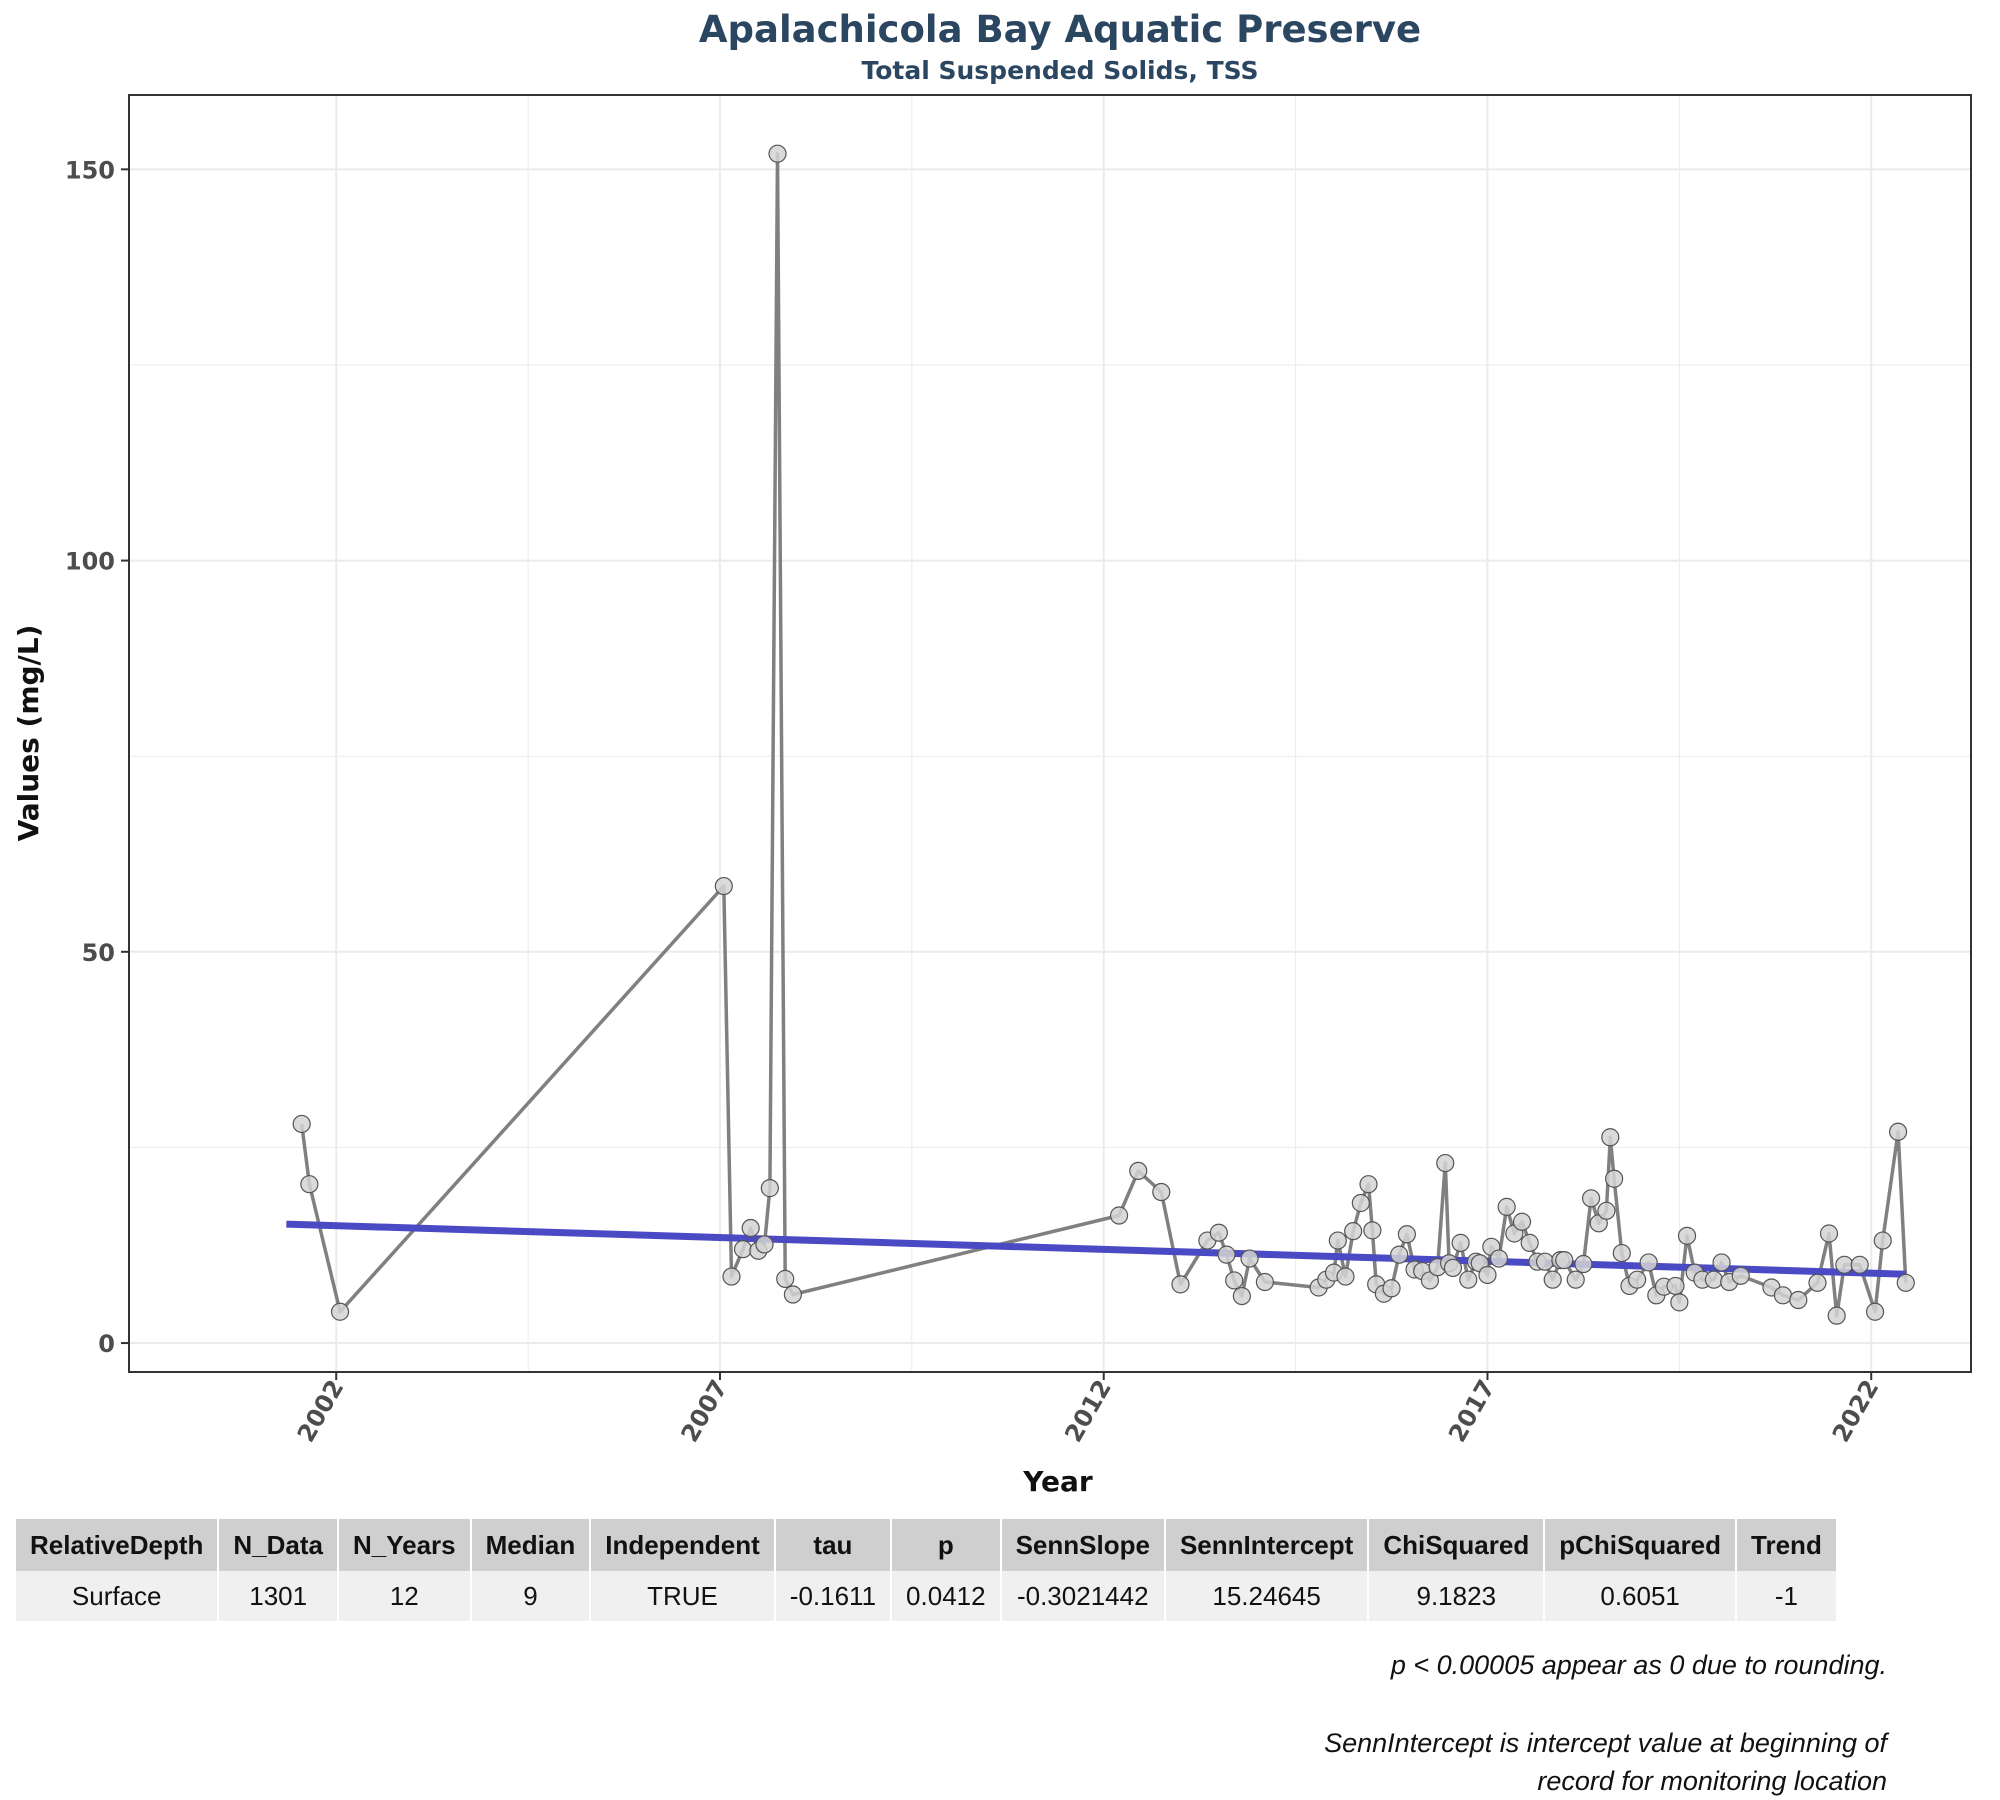 Image resolution: width=2000 pixels, height=1800 pixels. I want to click on table-header-cell: Independent, so click(682, 1545).